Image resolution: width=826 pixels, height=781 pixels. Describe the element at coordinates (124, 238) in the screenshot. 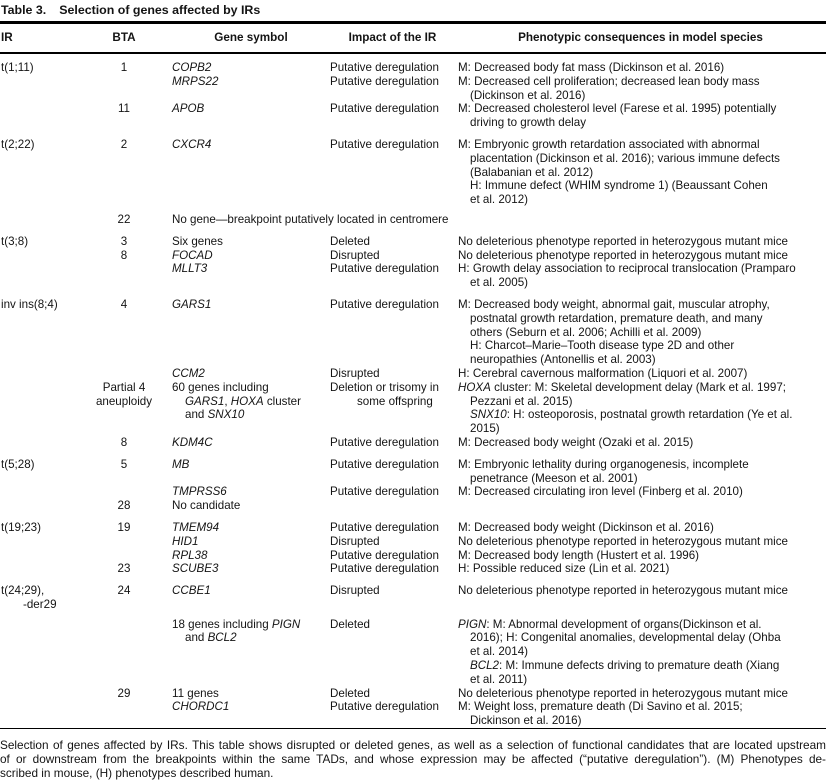

I see `bta-cell: 3` at that location.